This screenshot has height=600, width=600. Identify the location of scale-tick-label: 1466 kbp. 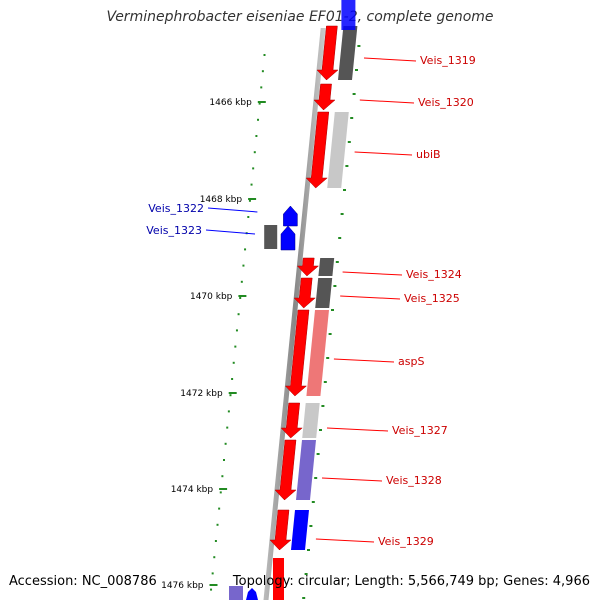
(230, 103).